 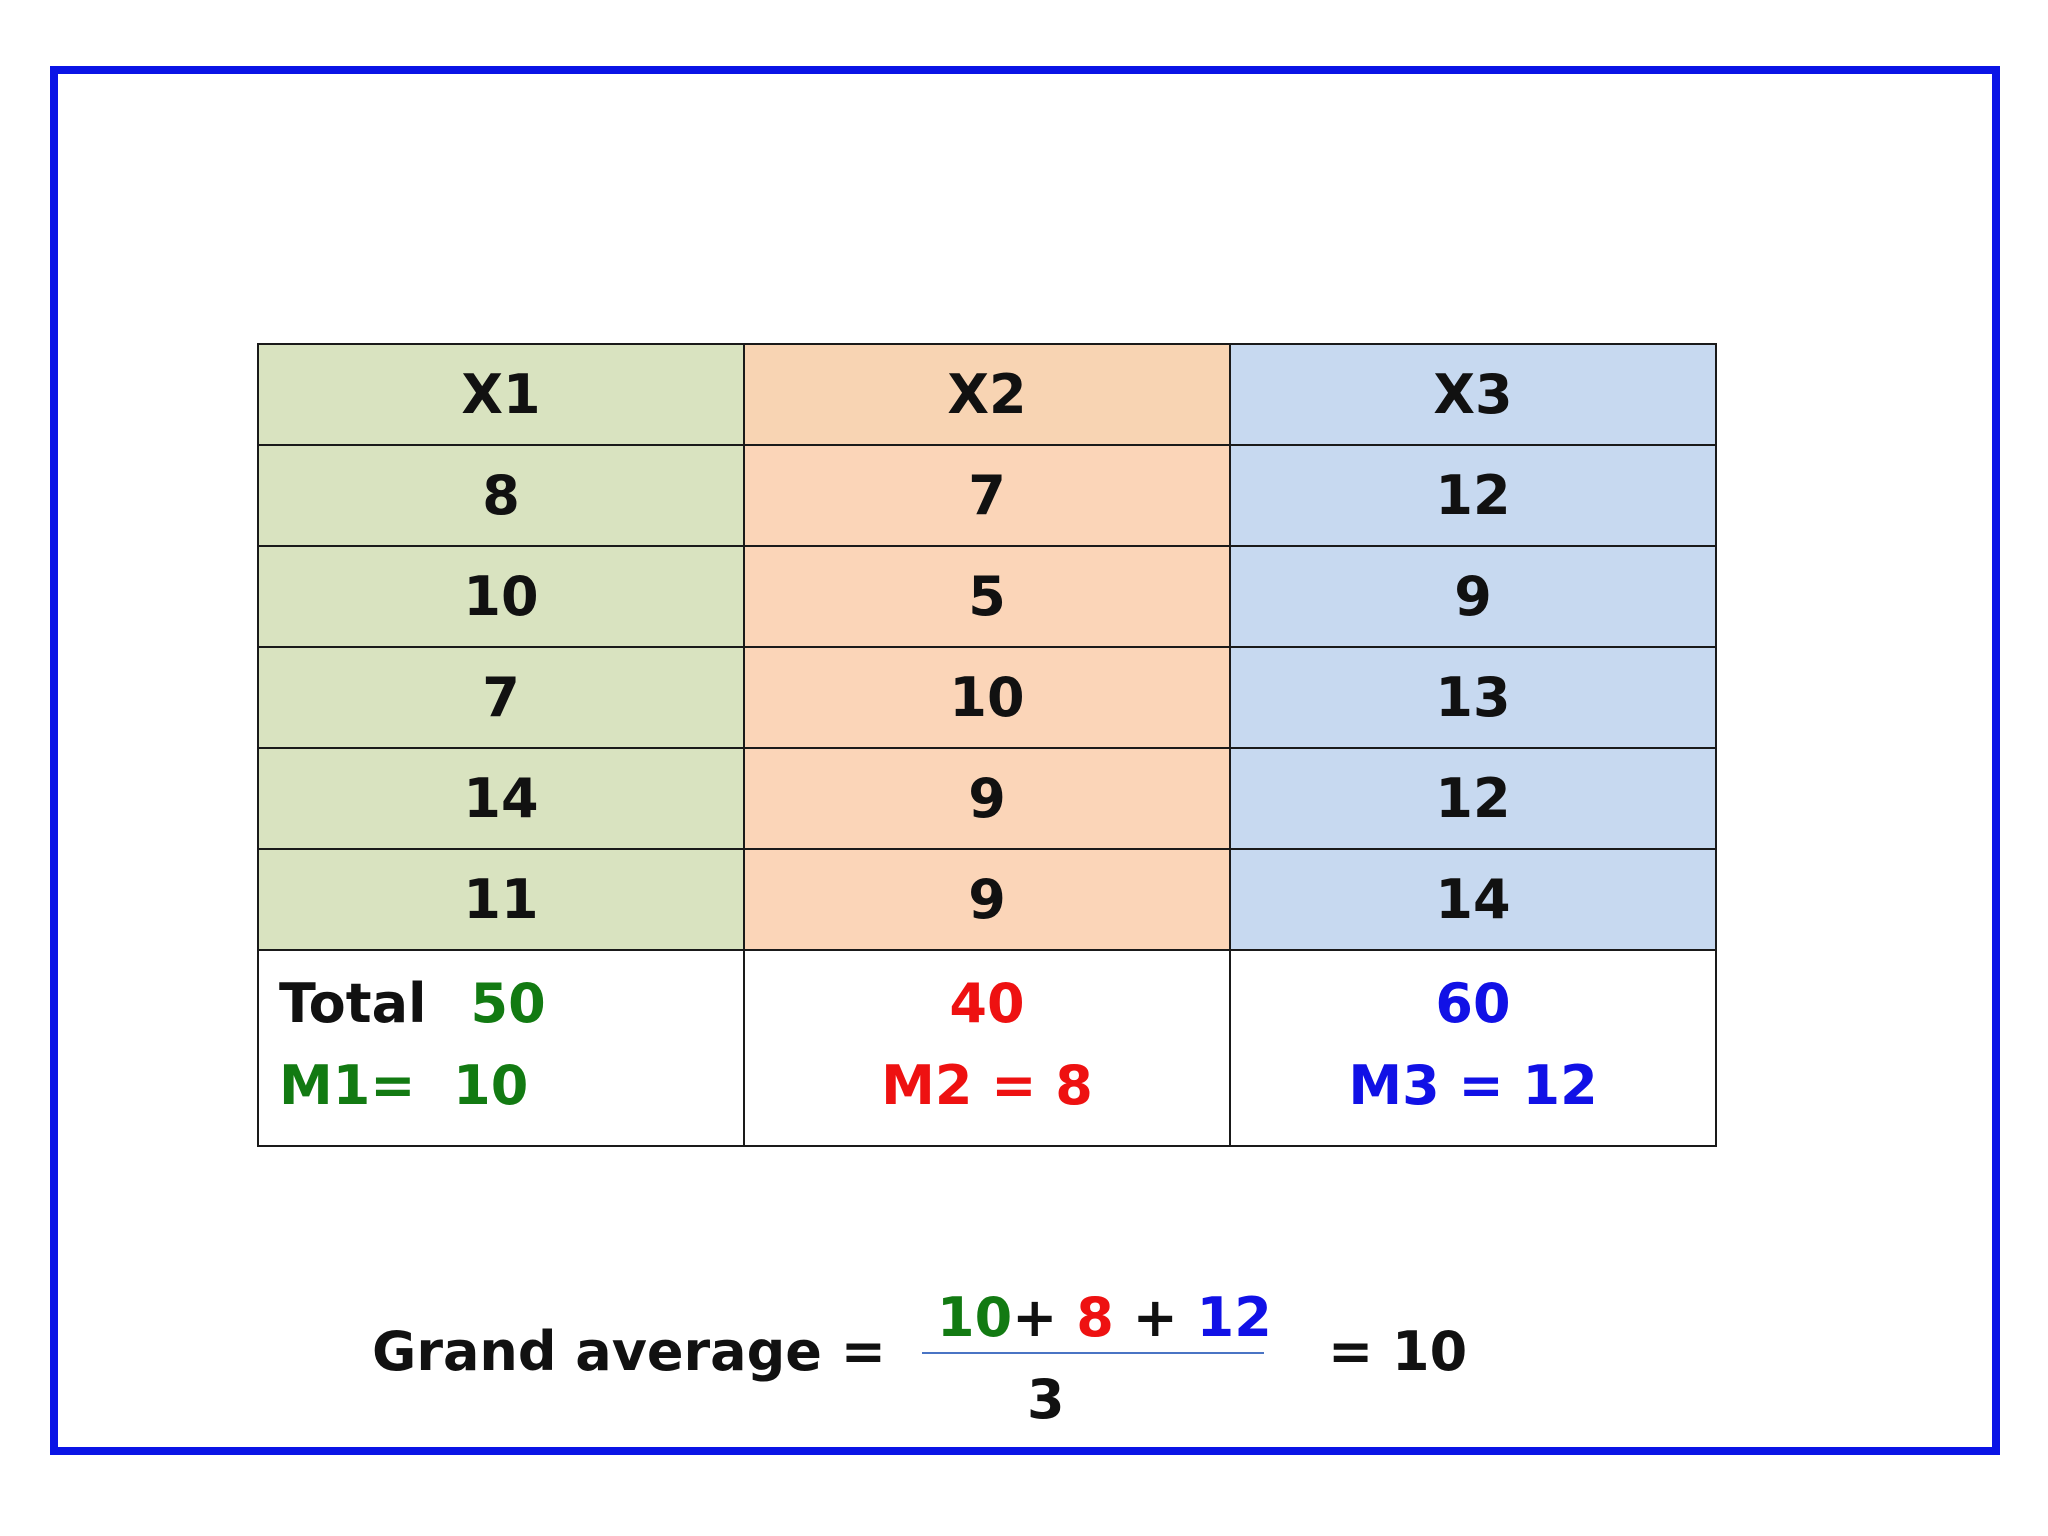 I want to click on summary-row: Total 50 M1= 10 40 M2 = 8 60 M3 = 12, so click(x=987, y=1048).